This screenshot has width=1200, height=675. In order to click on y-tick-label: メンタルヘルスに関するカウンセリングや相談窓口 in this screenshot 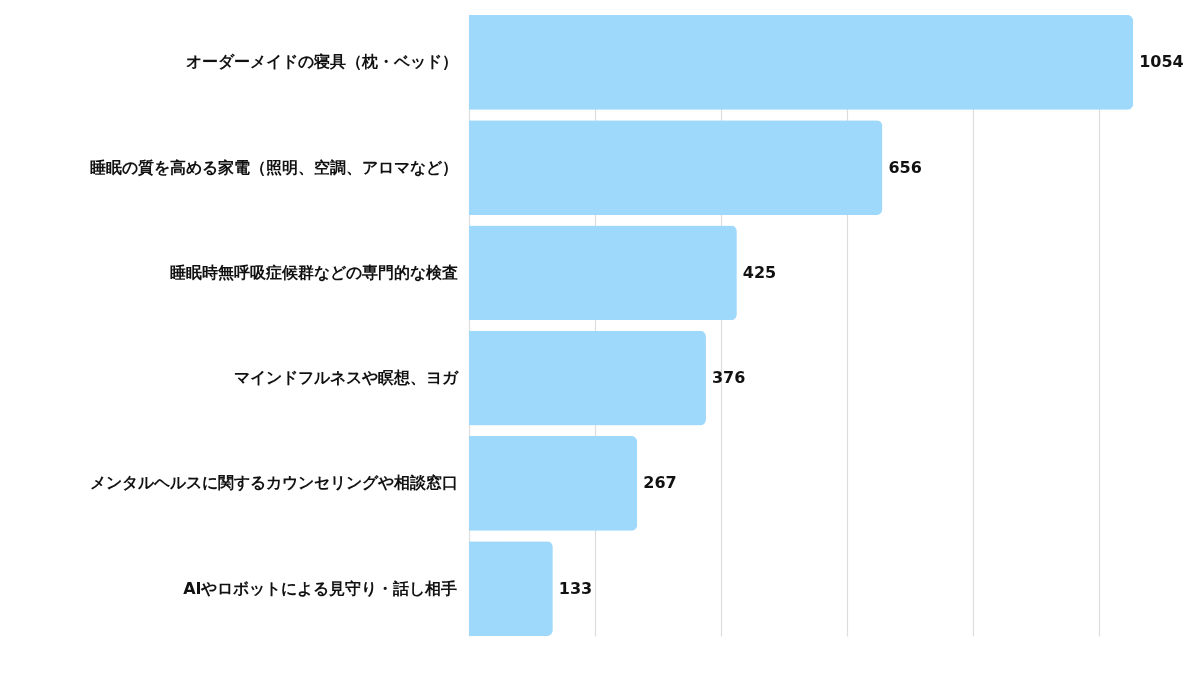, I will do `click(273, 483)`.